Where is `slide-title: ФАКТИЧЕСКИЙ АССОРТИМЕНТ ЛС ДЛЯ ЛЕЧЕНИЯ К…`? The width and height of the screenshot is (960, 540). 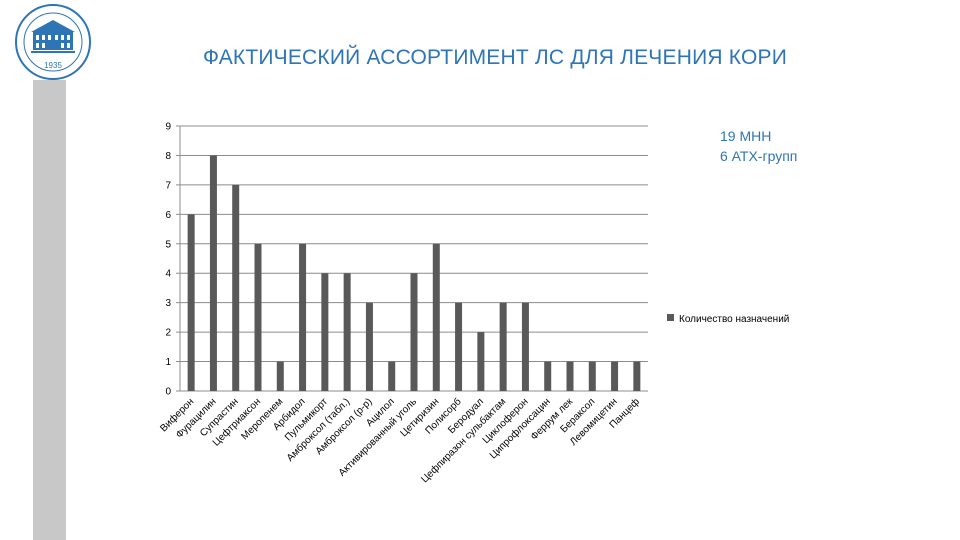 slide-title: ФАКТИЧЕСКИЙ АССОРТИМЕНТ ЛС ДЛЯ ЛЕЧЕНИЯ К… is located at coordinates (495, 57).